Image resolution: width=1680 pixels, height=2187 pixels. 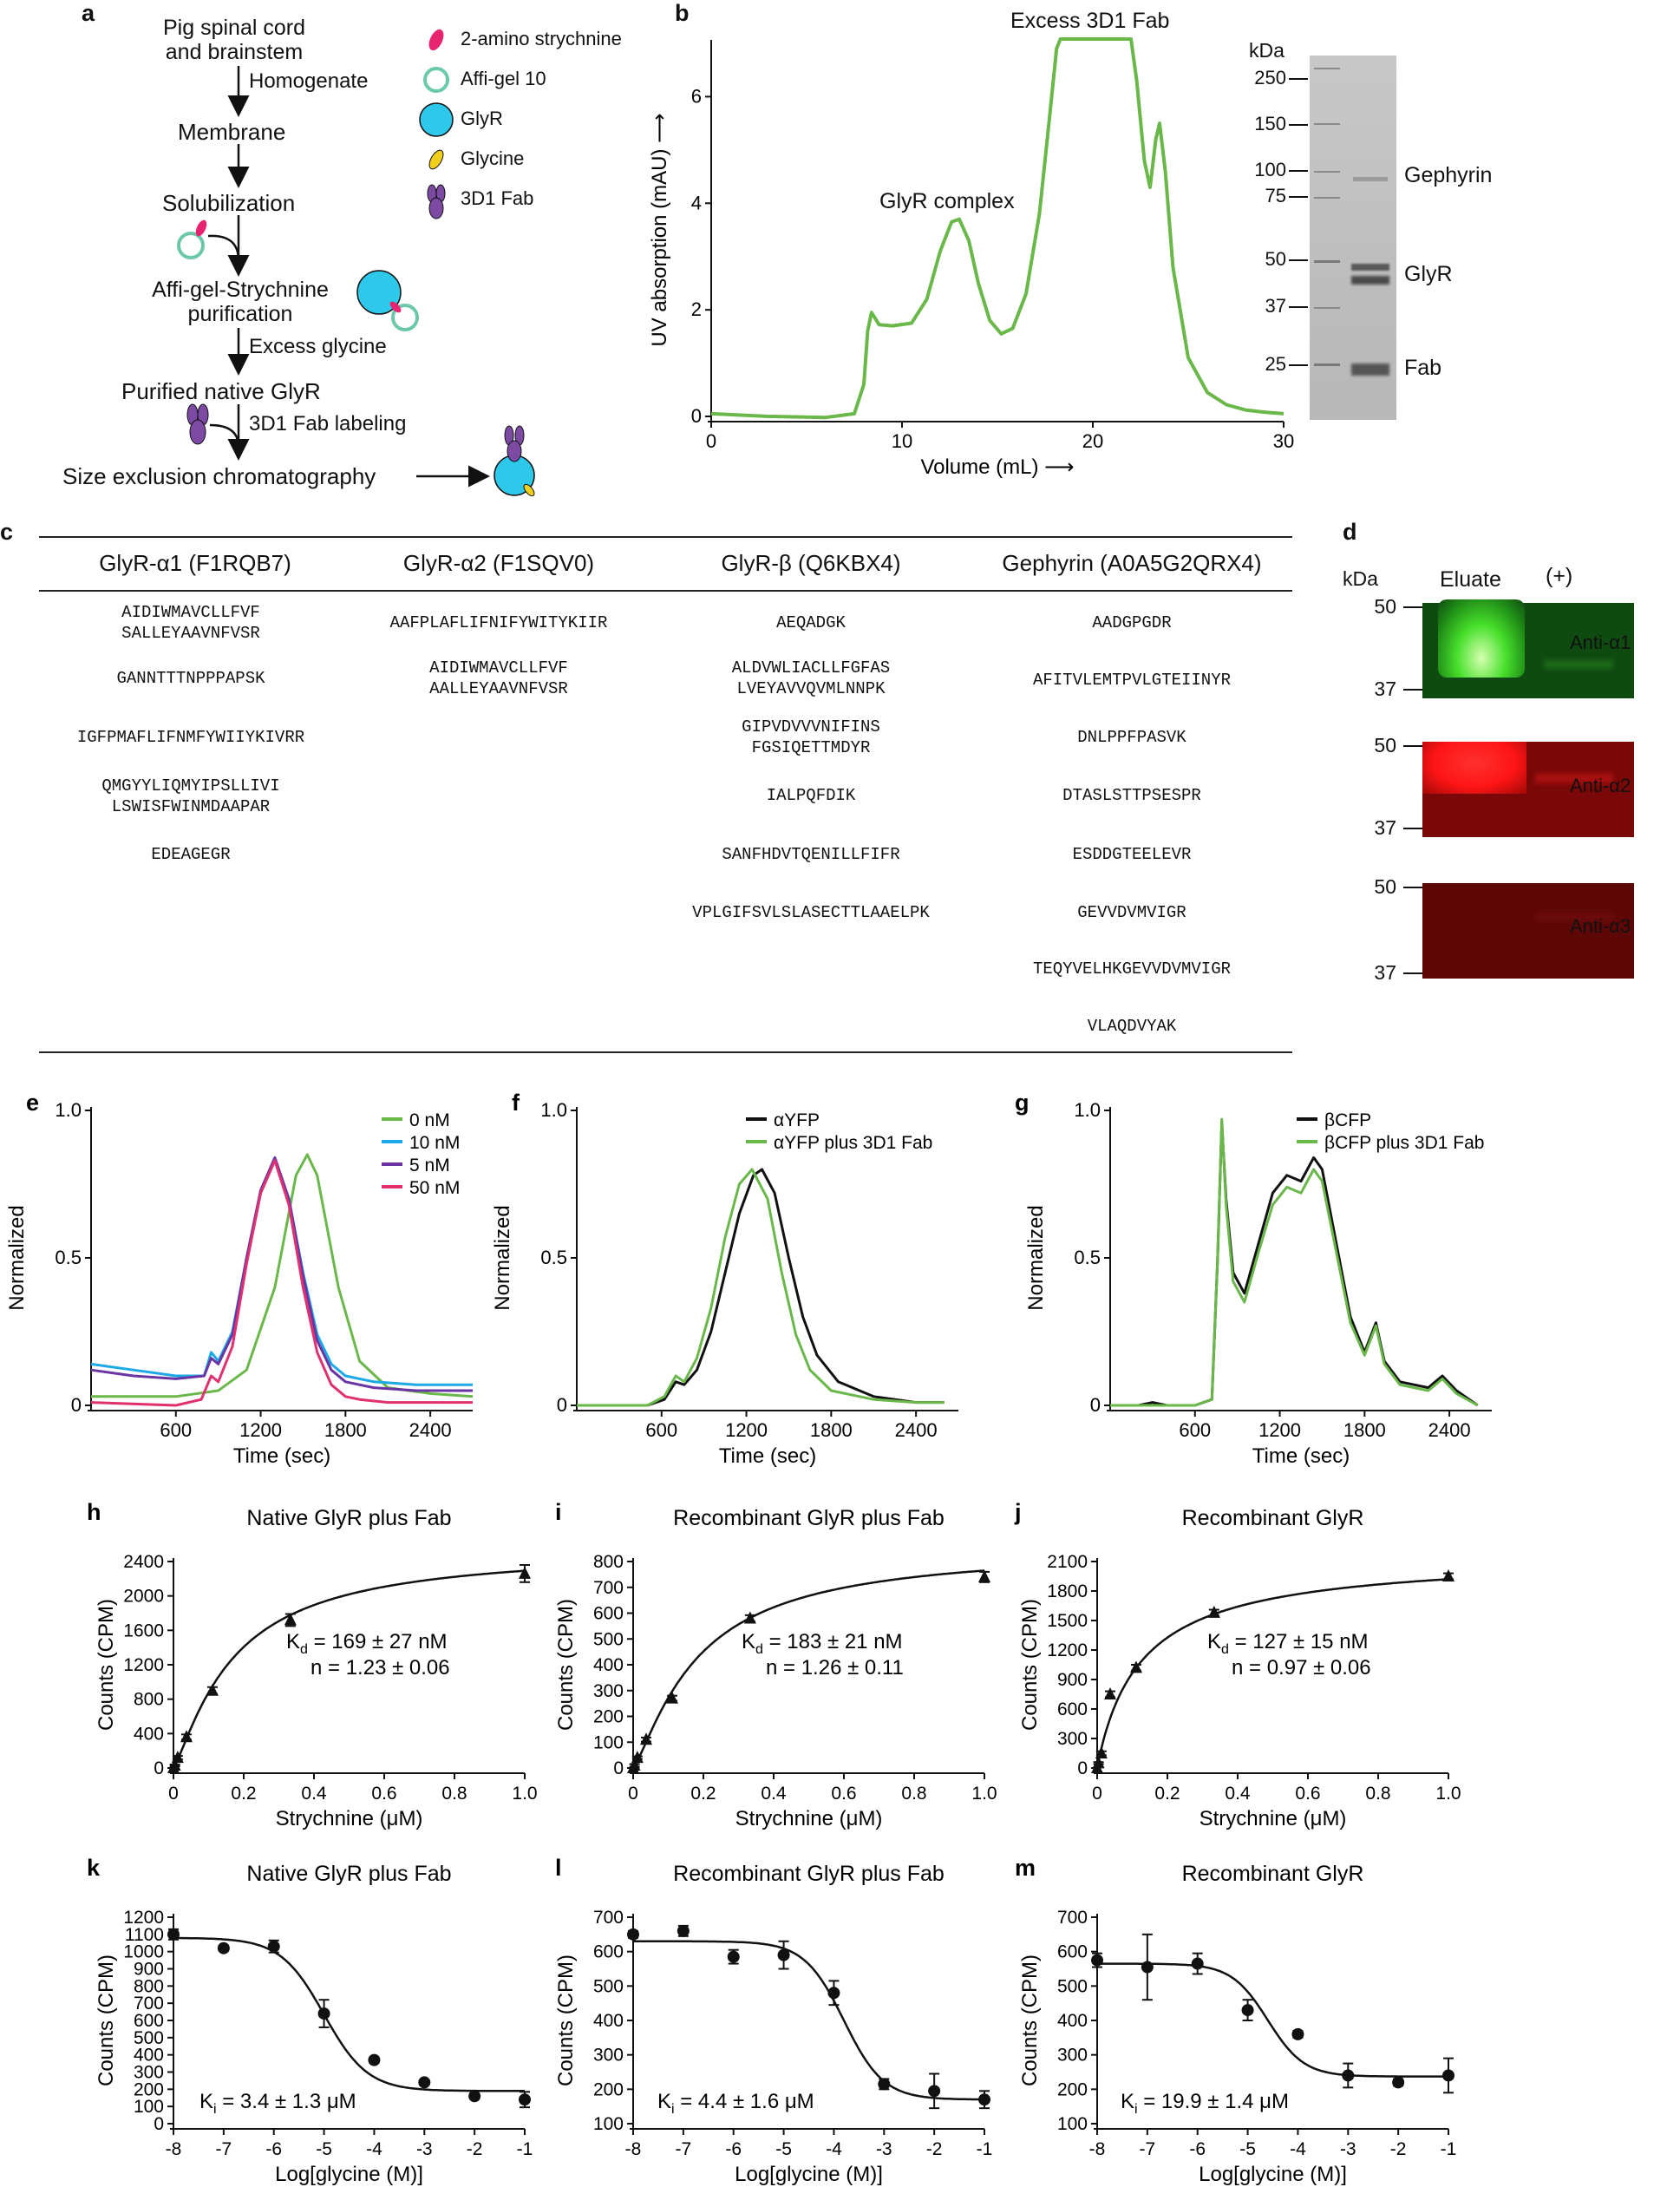 What do you see at coordinates (831, 1430) in the screenshot?
I see `x-tick-label: 1800` at bounding box center [831, 1430].